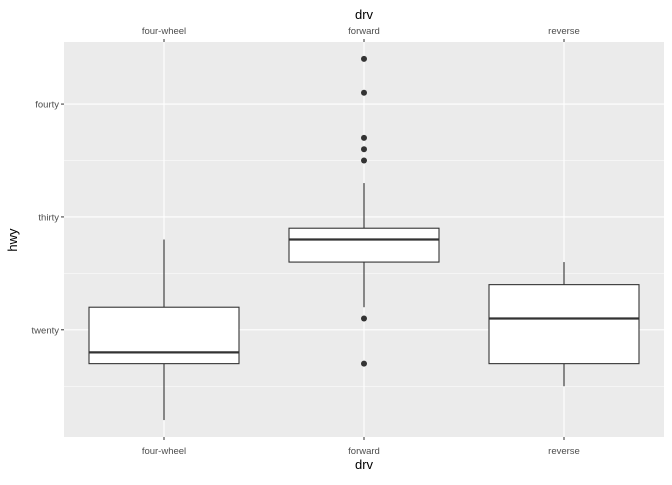 The width and height of the screenshot is (672, 485). Describe the element at coordinates (564, 31) in the screenshot. I see `x-tick-label-top: reverse` at that location.